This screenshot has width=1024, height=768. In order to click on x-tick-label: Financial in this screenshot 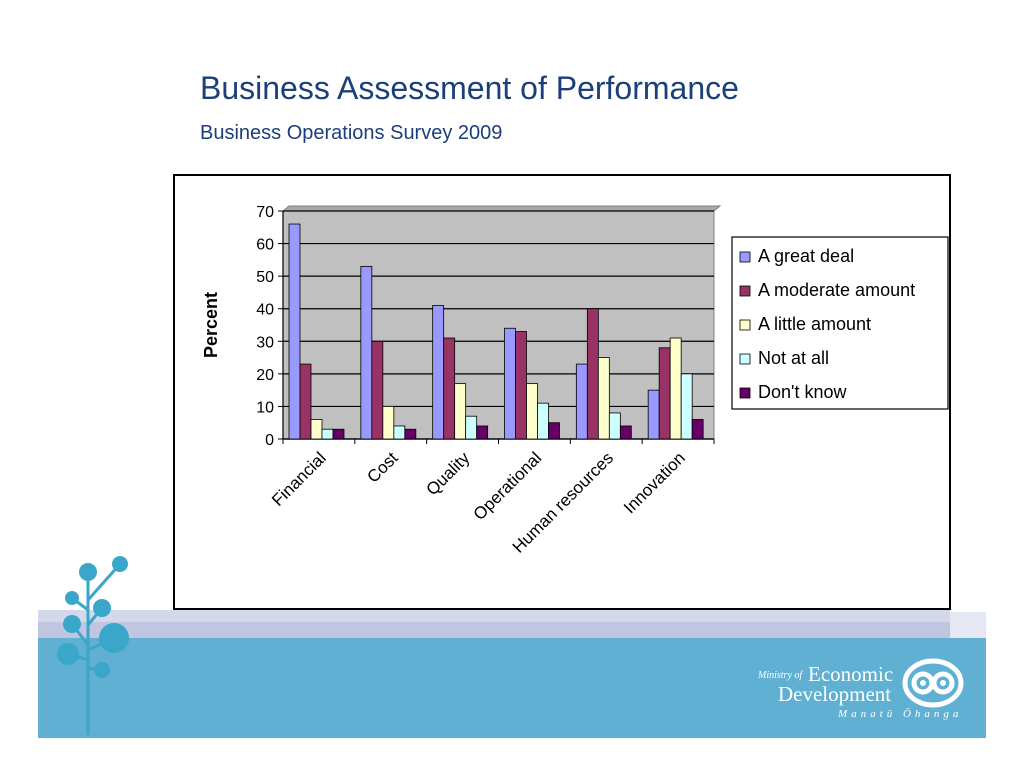, I will do `click(299, 479)`.